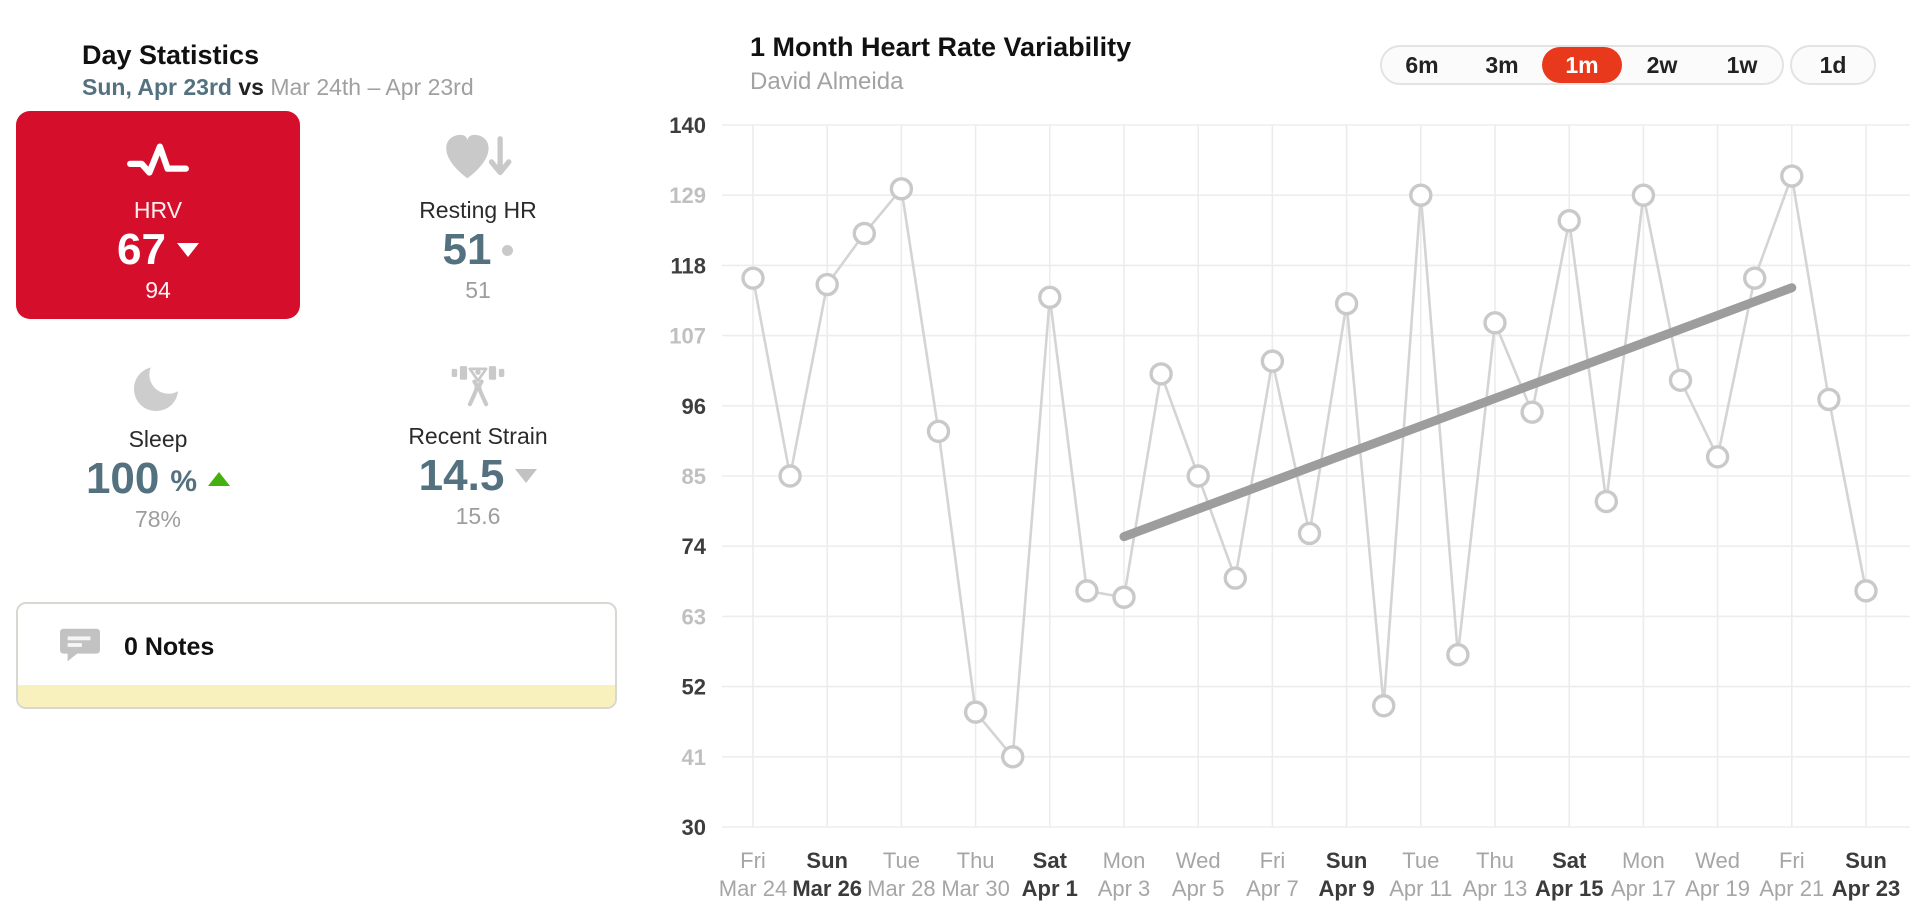 The width and height of the screenshot is (1926, 918). I want to click on range-button-6m: 6m, so click(1422, 65).